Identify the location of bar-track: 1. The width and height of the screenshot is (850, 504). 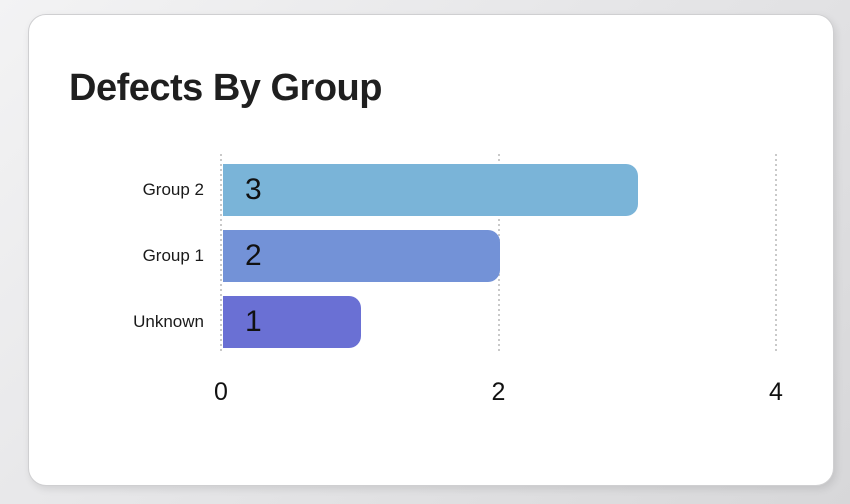
(499, 322).